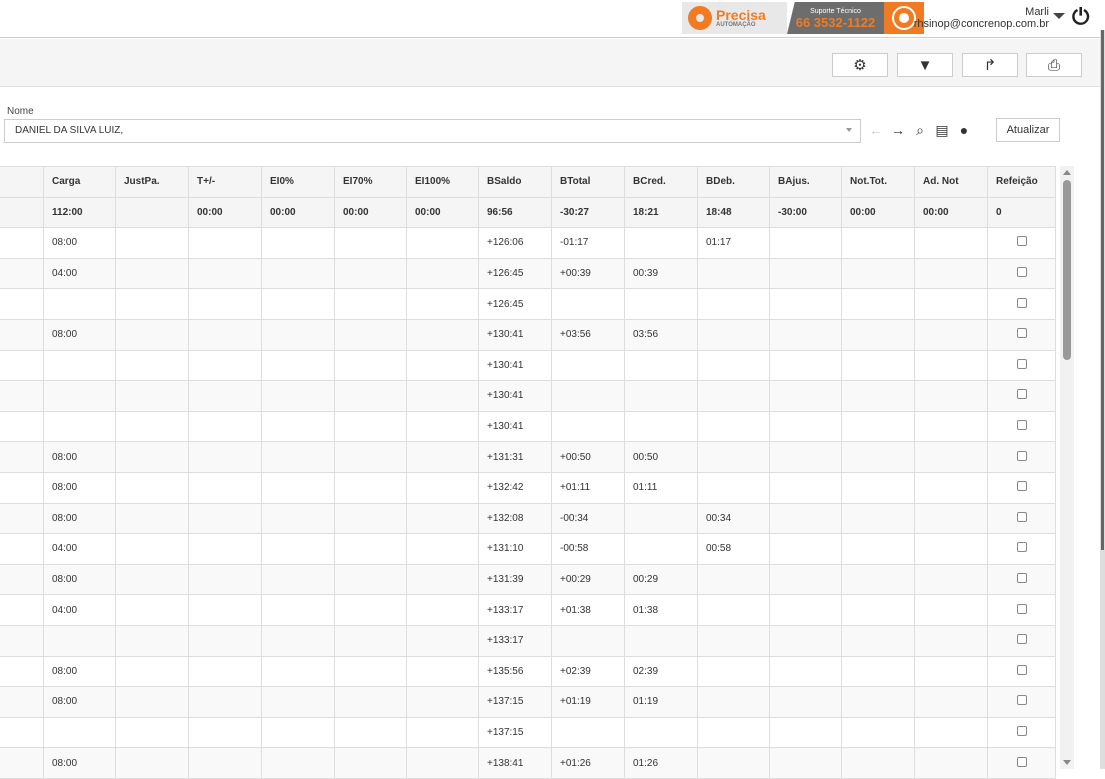  What do you see at coordinates (990, 65) in the screenshot?
I see `share-button: ↱` at bounding box center [990, 65].